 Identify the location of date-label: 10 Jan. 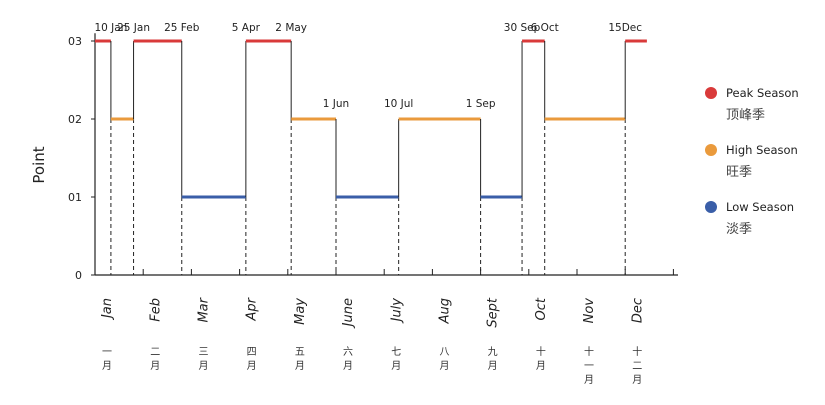
(110, 28).